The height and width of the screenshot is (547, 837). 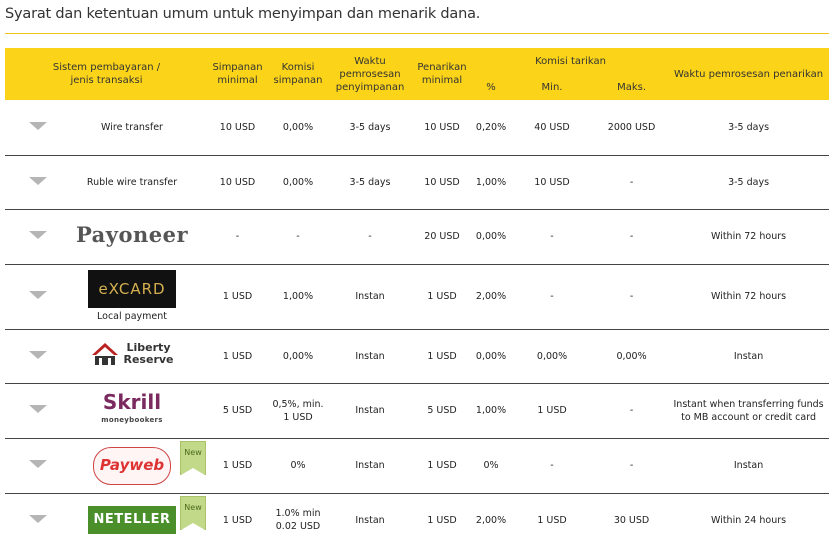 What do you see at coordinates (370, 182) in the screenshot?
I see `deposit-time: 3-5 days` at bounding box center [370, 182].